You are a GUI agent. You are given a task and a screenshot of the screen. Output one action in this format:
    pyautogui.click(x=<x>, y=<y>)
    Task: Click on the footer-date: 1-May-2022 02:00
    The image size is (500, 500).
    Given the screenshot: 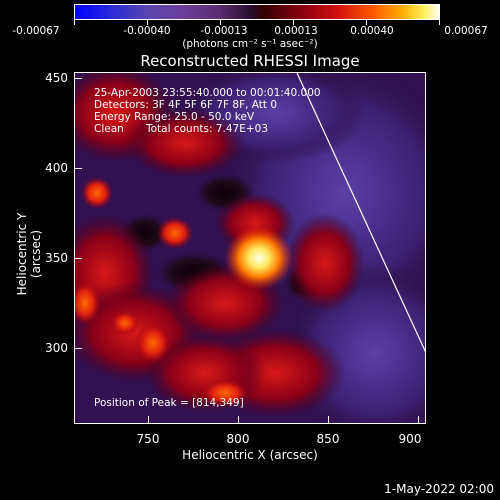 What is the action you would take?
    pyautogui.click(x=439, y=489)
    